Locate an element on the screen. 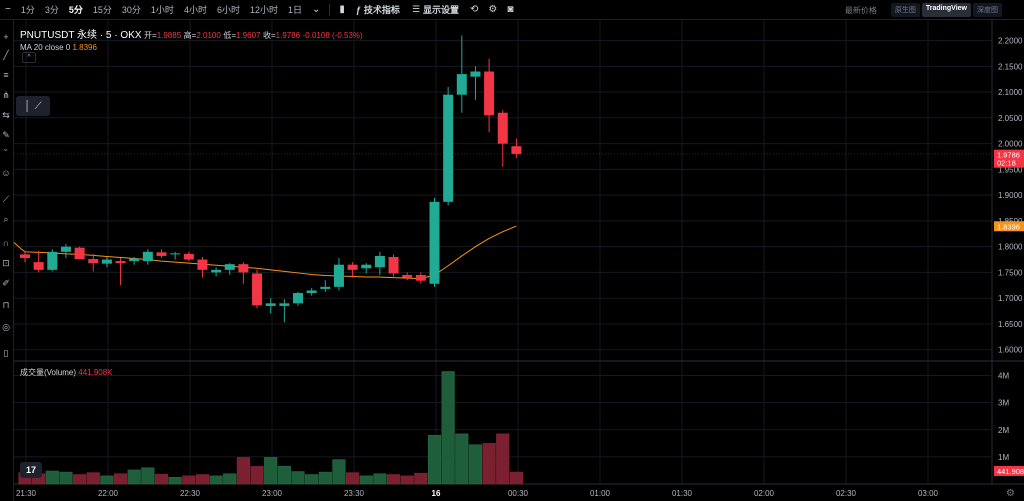 The image size is (1024, 501). volume-tag-text-0: 441.908 is located at coordinates (1010, 471).